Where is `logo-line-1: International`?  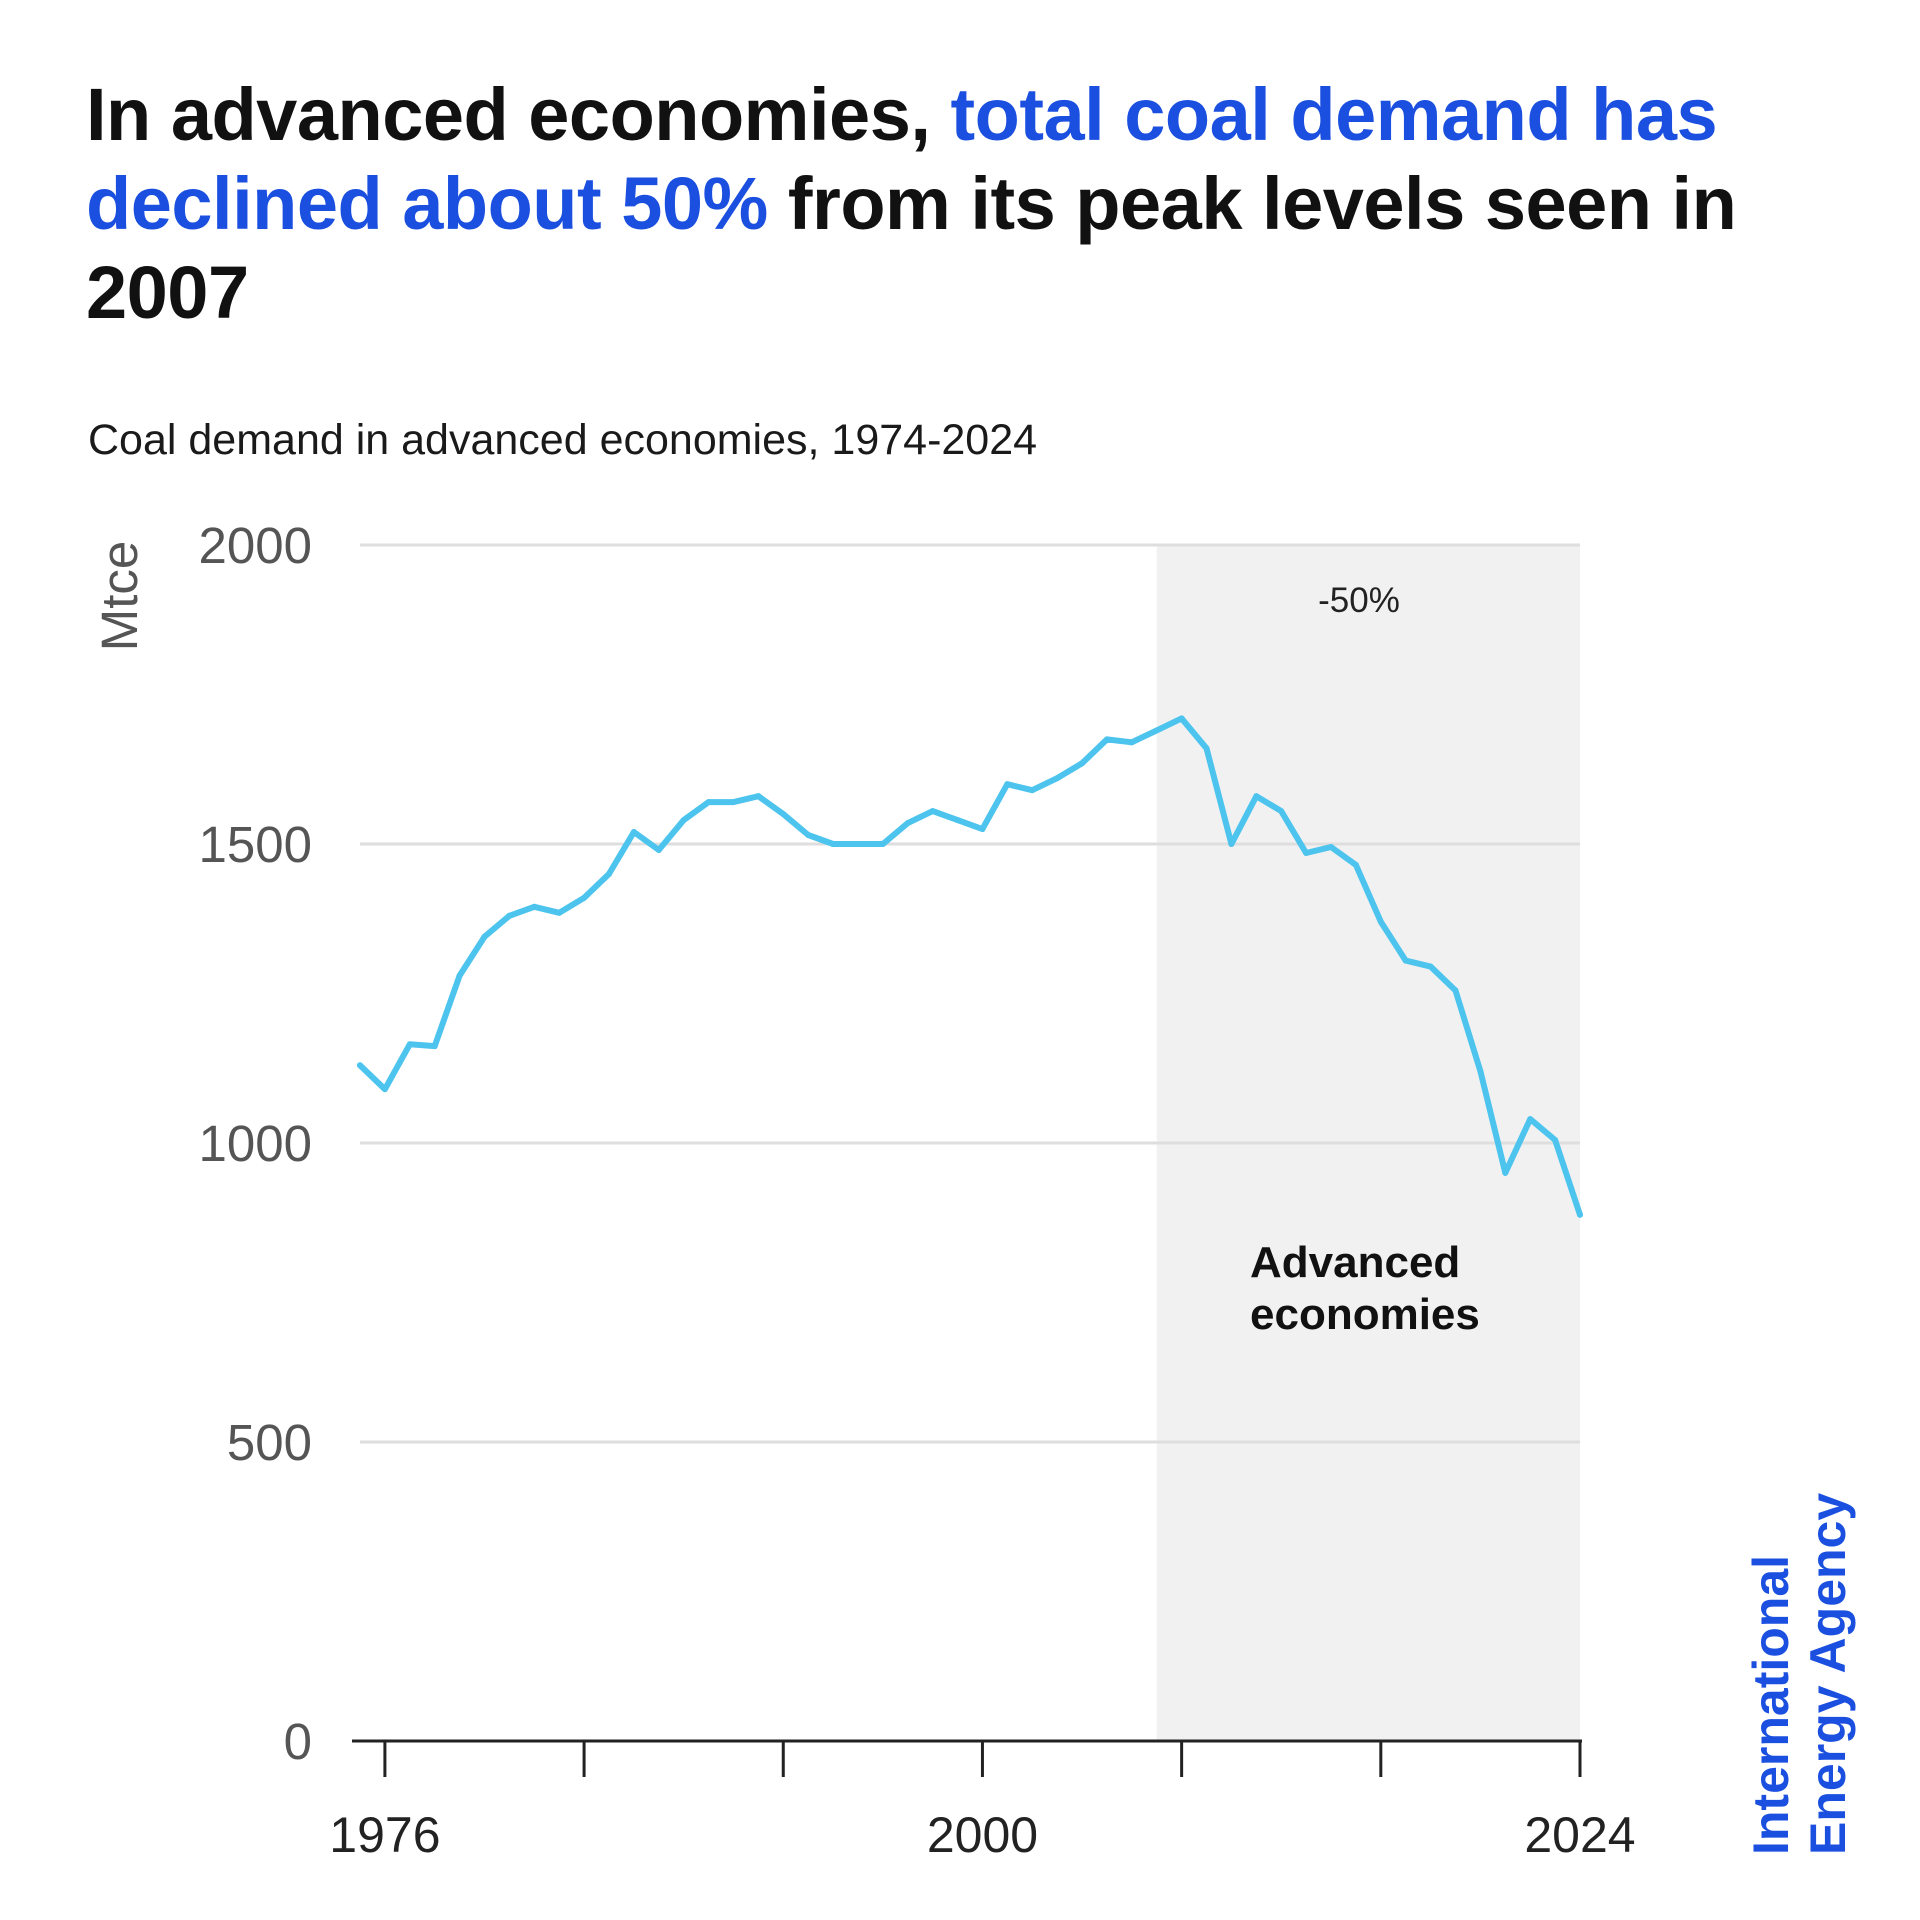
logo-line-1: International is located at coordinates (1771, 1705).